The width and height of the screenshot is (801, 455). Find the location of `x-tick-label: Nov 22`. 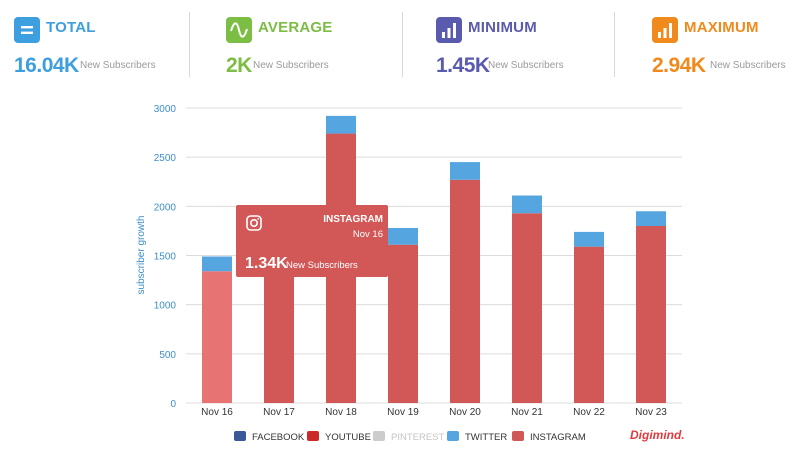

x-tick-label: Nov 22 is located at coordinates (589, 412).